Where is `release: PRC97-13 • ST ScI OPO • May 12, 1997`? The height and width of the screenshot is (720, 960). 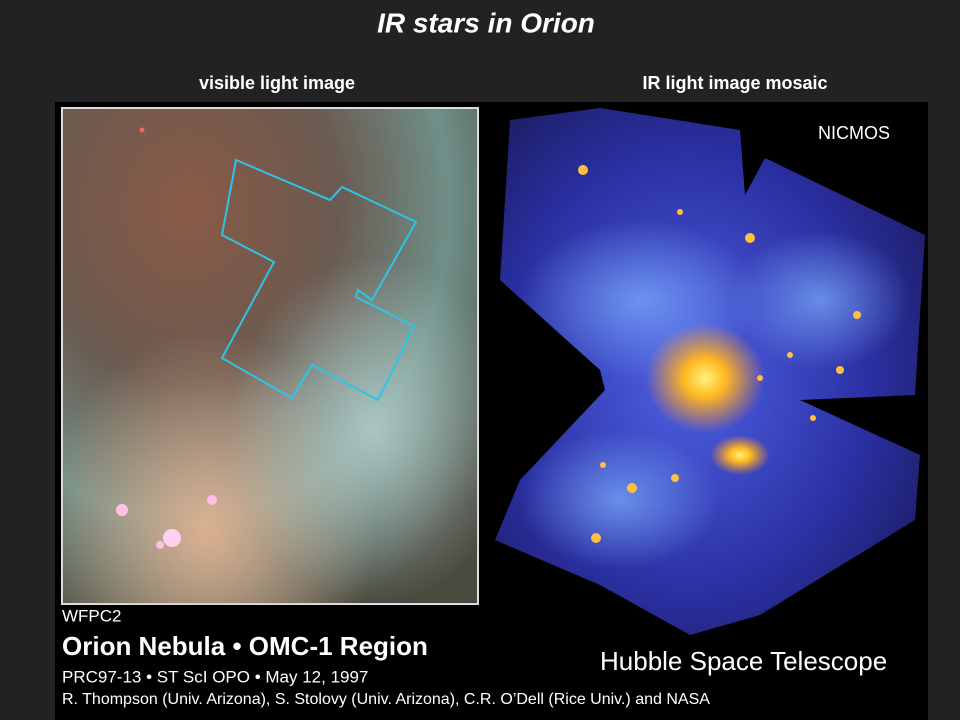
release: PRC97-13 • ST ScI OPO • May 12, 1997 is located at coordinates (215, 676).